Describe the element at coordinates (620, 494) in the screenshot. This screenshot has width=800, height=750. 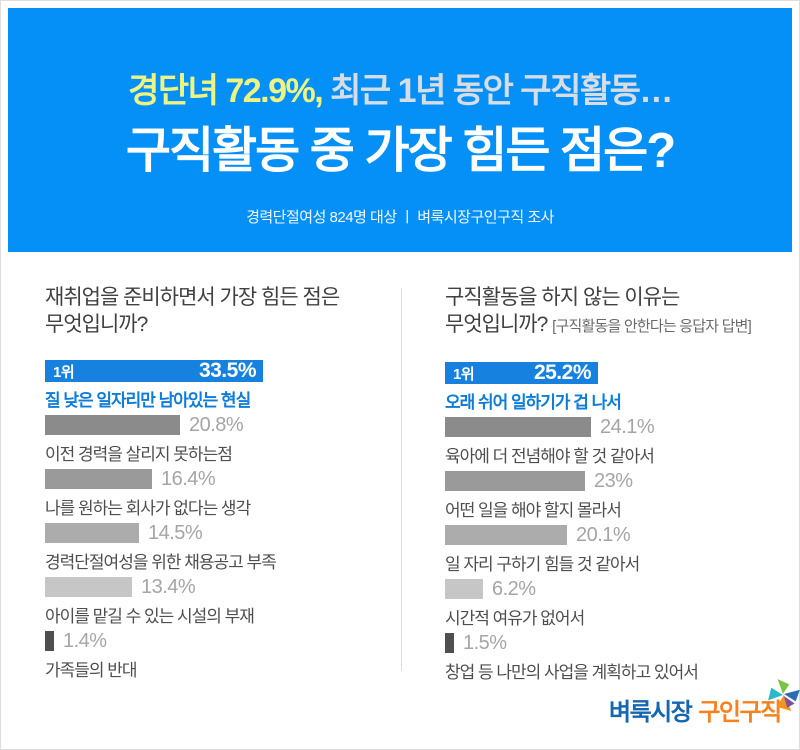
I see `right-bar-row: 23% 어떤 일을 해야 할지 몰라서` at that location.